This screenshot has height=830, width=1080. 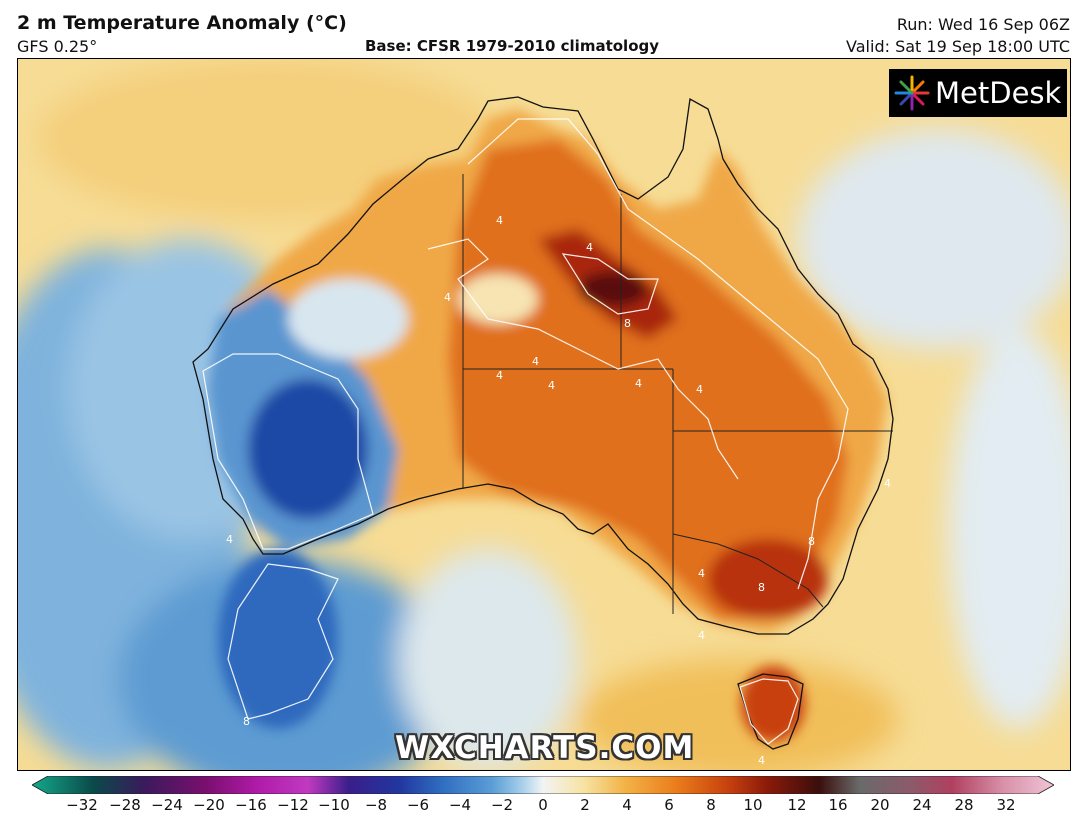 I want to click on colorbar-tick: 2, so click(x=585, y=805).